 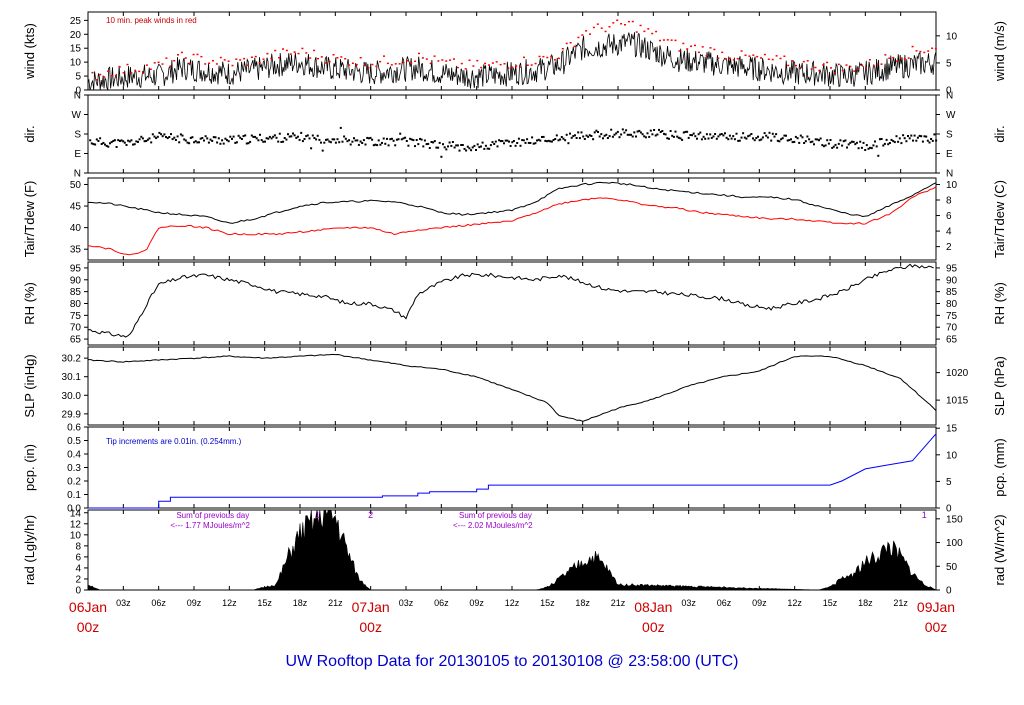 I want to click on time-tick-label: 12z, so click(x=229, y=603).